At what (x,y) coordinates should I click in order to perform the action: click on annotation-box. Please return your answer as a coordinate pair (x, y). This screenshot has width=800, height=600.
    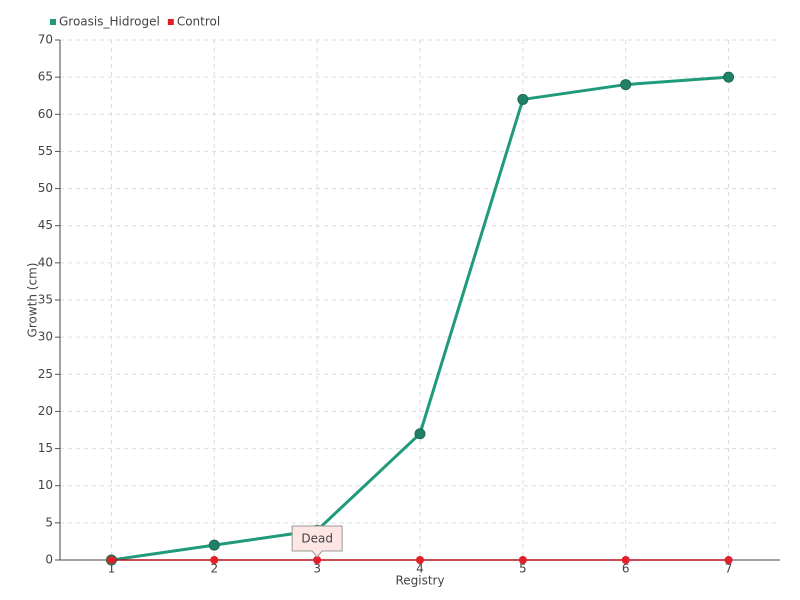
    Looking at the image, I should click on (317, 541).